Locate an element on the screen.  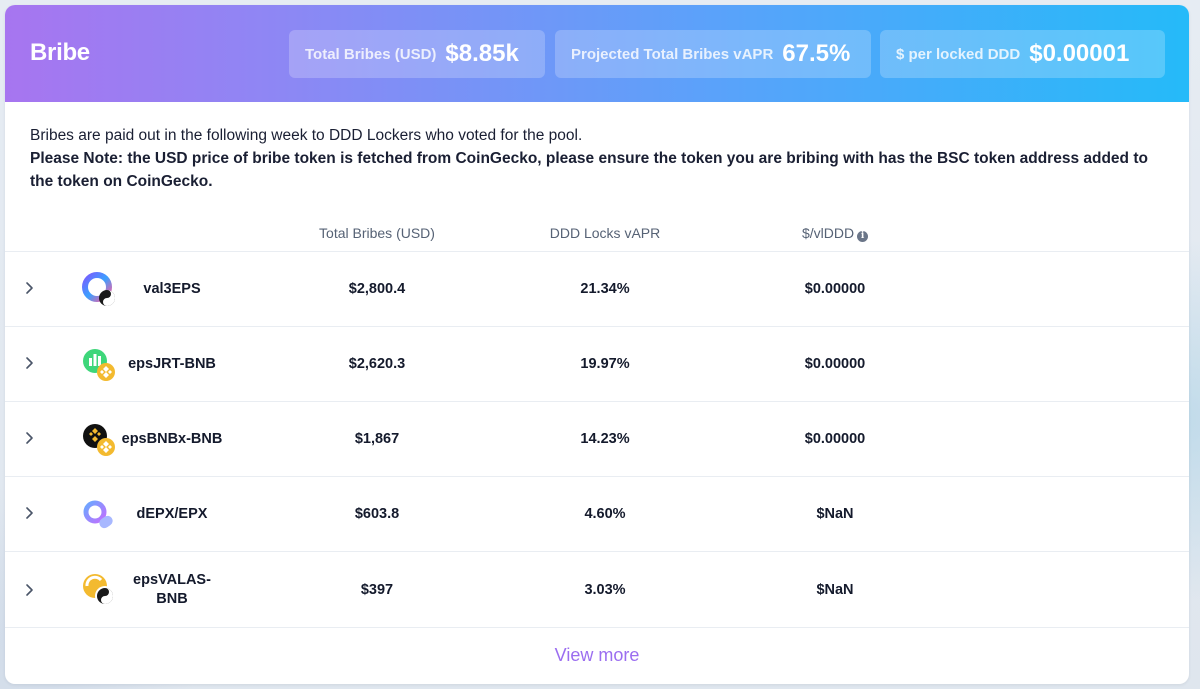
stat-label: Total Bribes (USD) is located at coordinates (371, 54).